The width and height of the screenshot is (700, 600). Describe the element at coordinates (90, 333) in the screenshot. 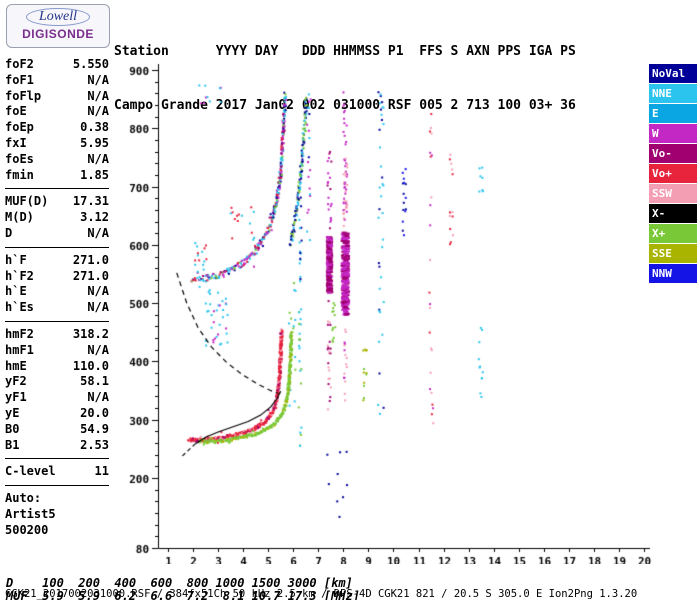

I see `param-value: 318.2` at that location.